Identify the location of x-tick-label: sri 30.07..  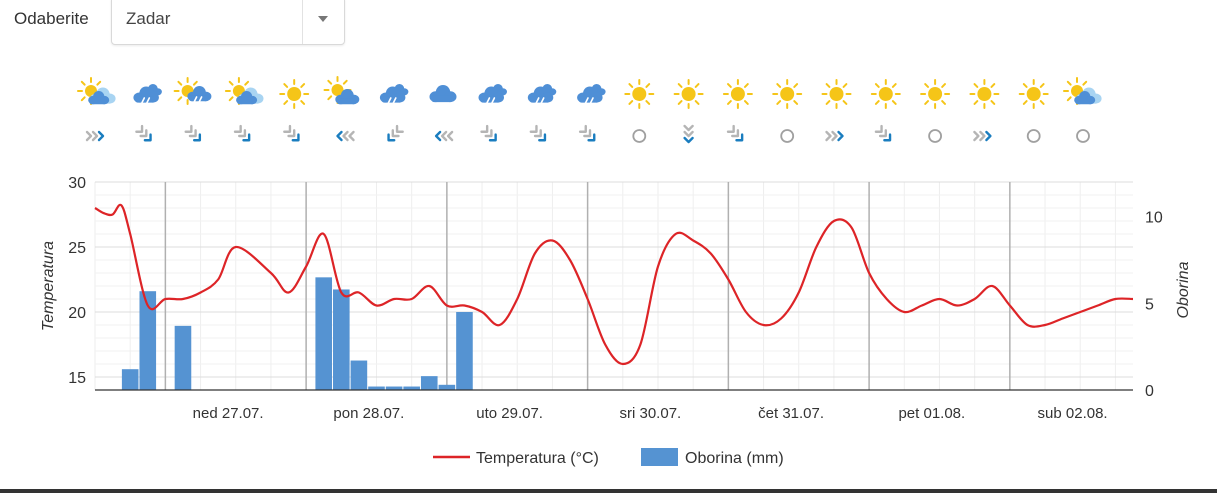
(651, 413).